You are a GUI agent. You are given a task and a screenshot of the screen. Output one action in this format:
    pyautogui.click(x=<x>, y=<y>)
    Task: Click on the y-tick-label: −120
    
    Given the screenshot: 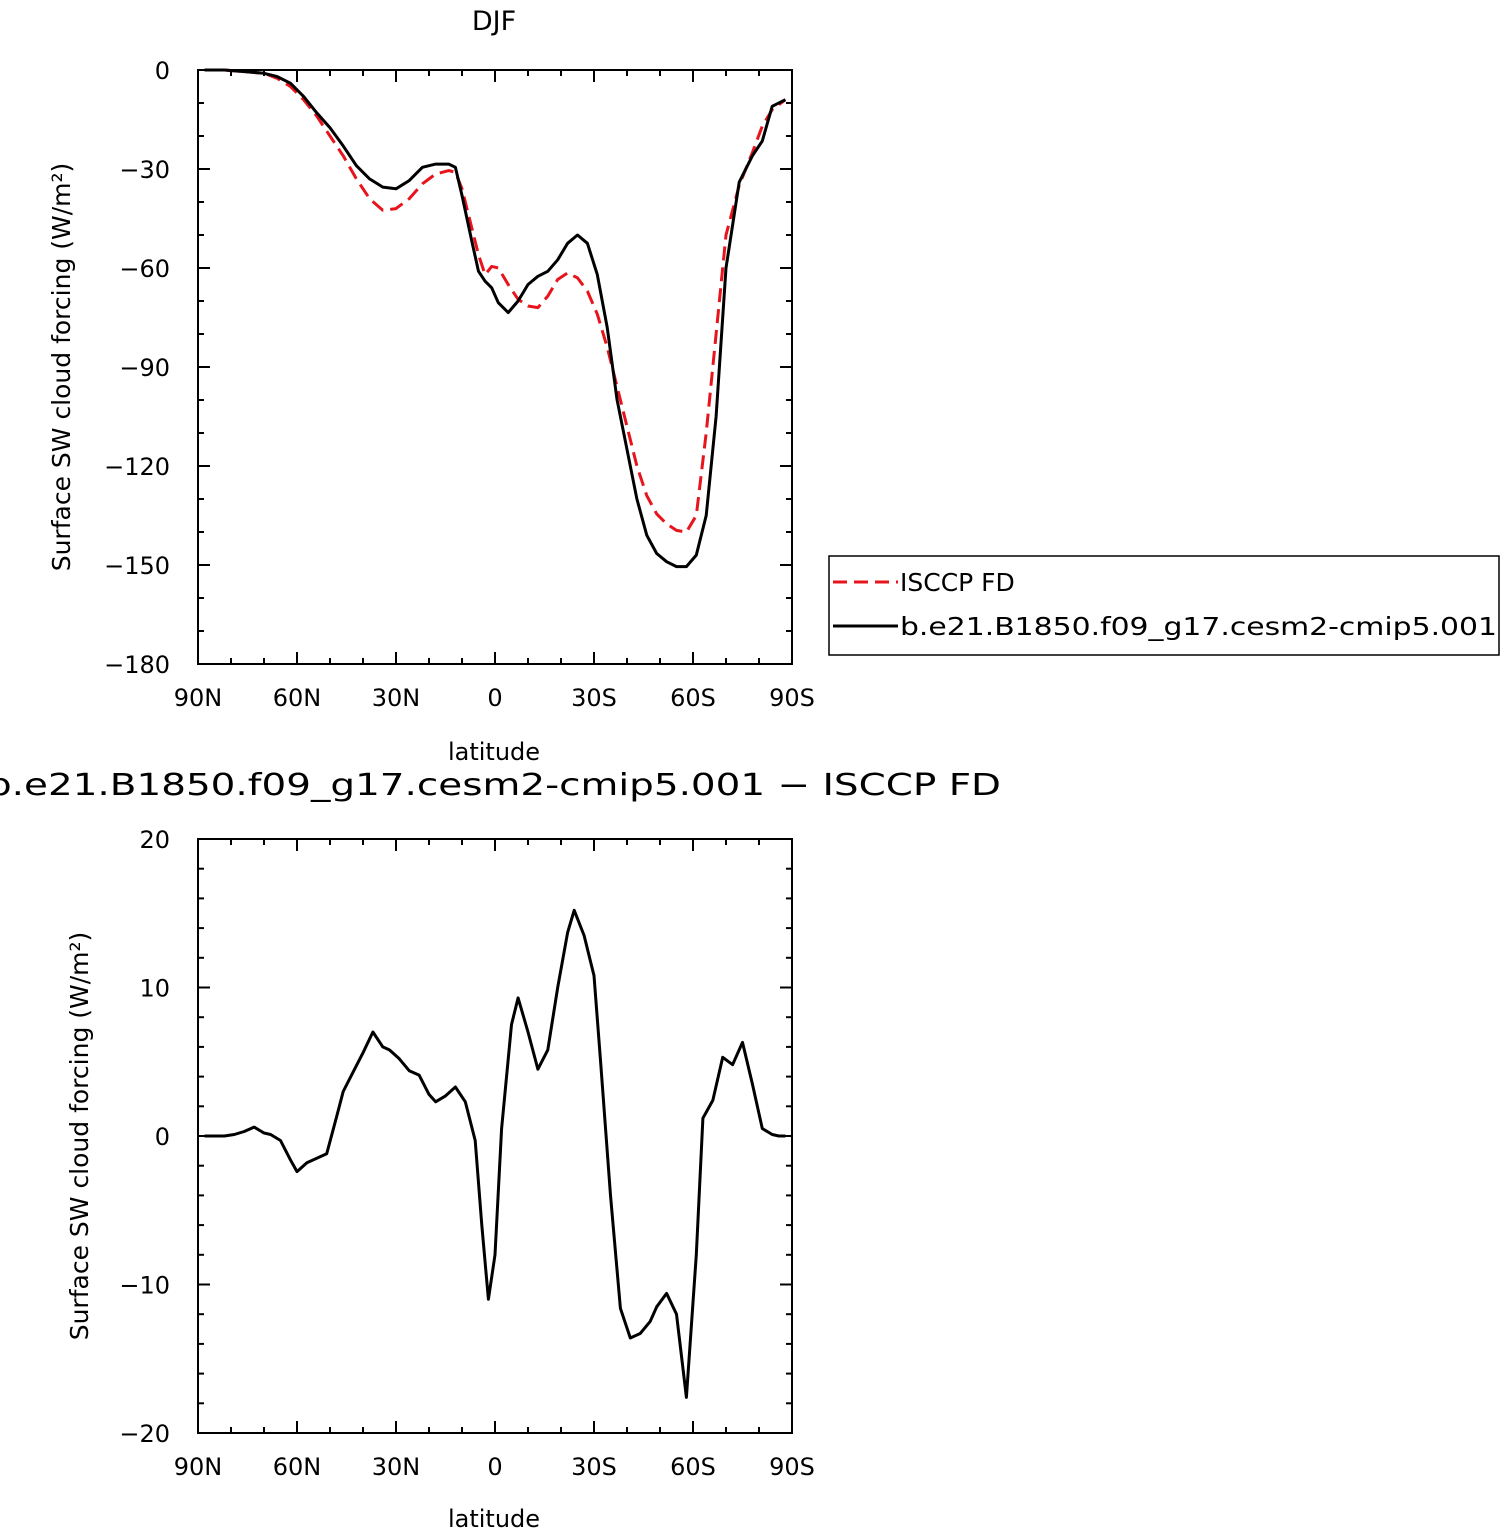 What is the action you would take?
    pyautogui.click(x=137, y=467)
    